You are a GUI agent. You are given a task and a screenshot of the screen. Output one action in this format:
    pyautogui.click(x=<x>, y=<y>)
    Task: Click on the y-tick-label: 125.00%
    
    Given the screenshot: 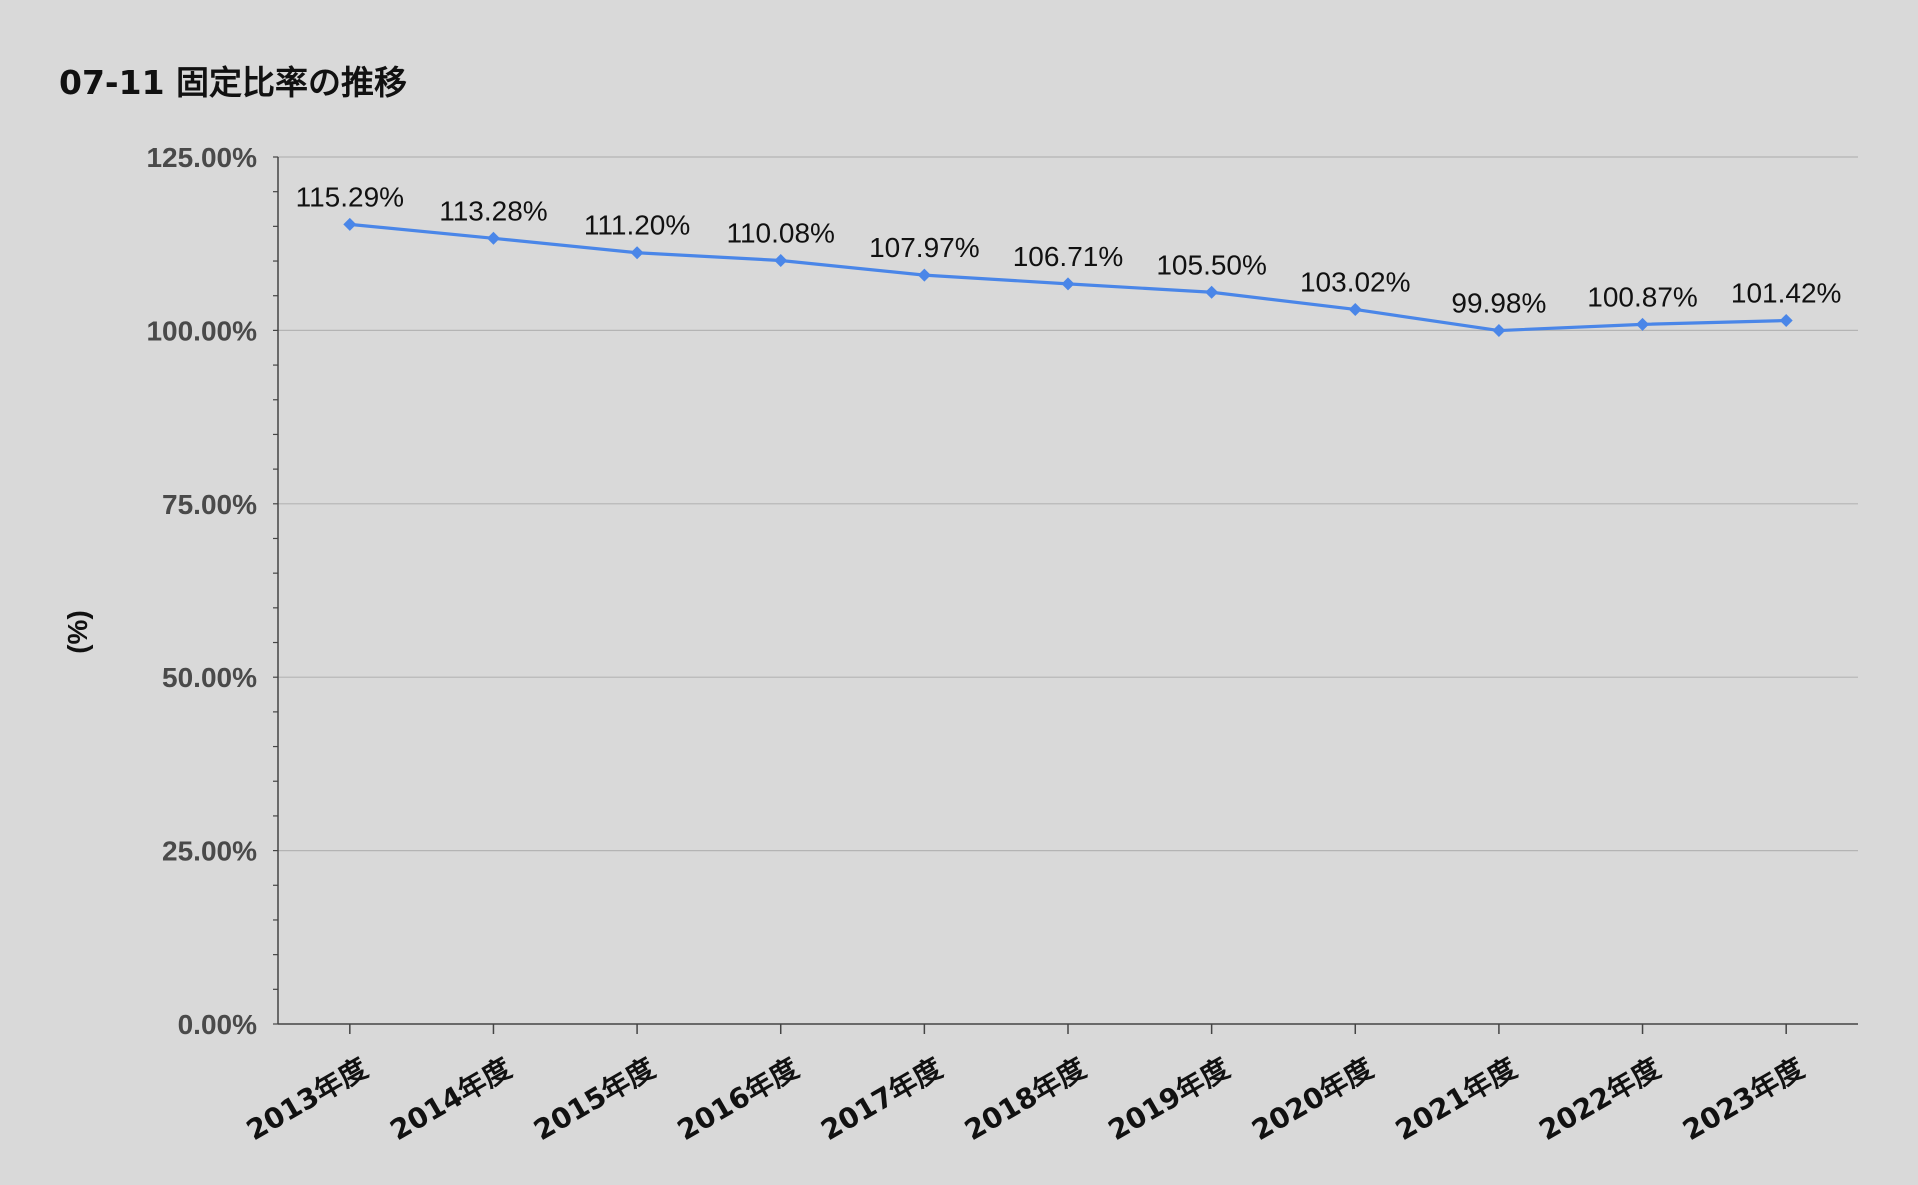 What is the action you would take?
    pyautogui.click(x=201, y=157)
    